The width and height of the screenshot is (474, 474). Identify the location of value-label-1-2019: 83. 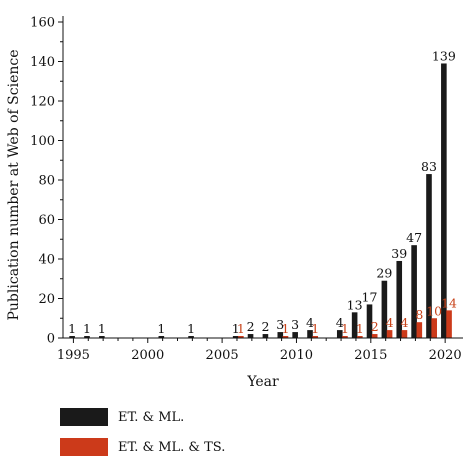
(429, 166).